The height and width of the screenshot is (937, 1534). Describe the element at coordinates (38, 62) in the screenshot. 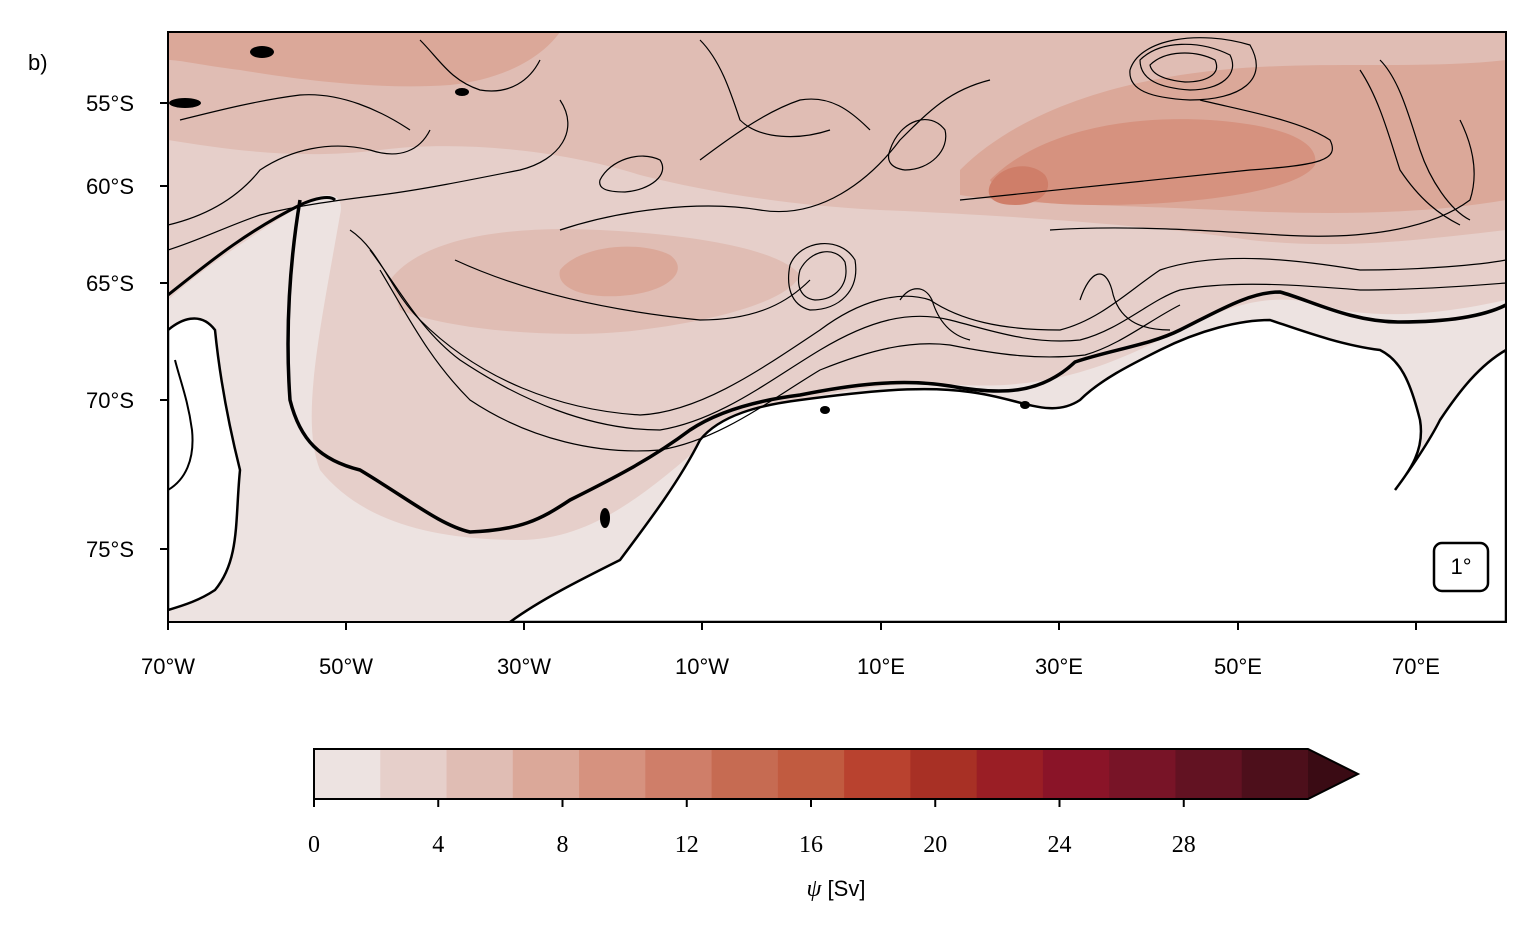

I see `panel-label: b)` at that location.